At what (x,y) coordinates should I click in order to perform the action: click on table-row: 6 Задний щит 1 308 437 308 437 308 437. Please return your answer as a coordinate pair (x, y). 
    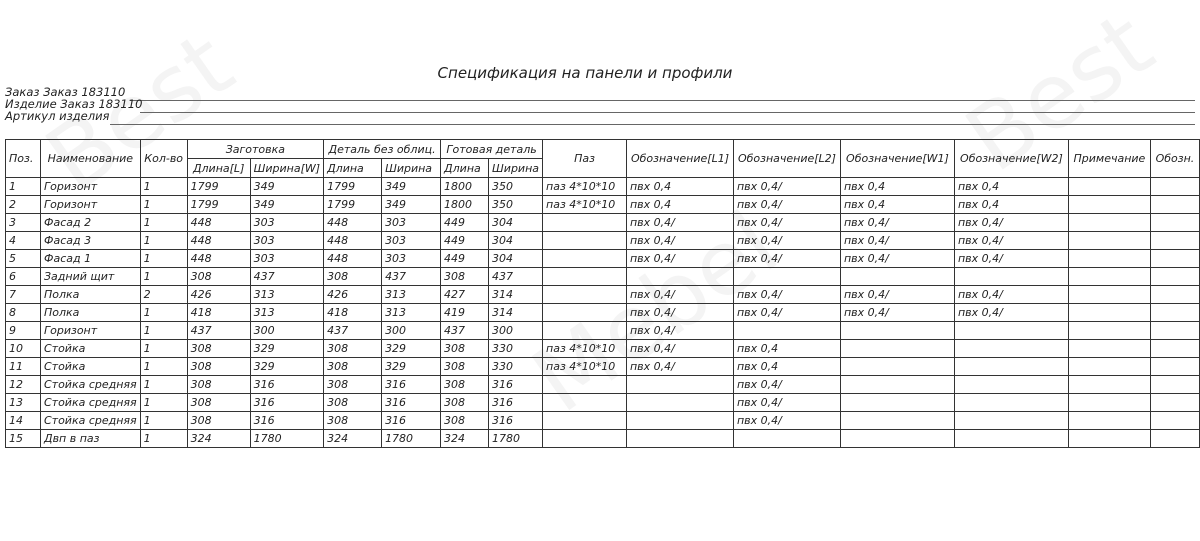
    Looking at the image, I should click on (602, 276).